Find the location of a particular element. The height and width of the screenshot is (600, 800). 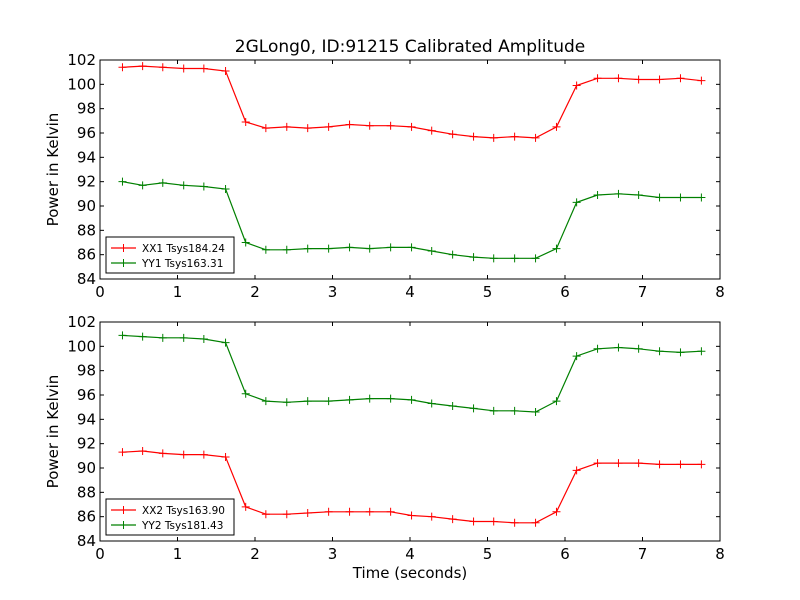

bottom-y-tick-label: 98 is located at coordinates (86, 371).